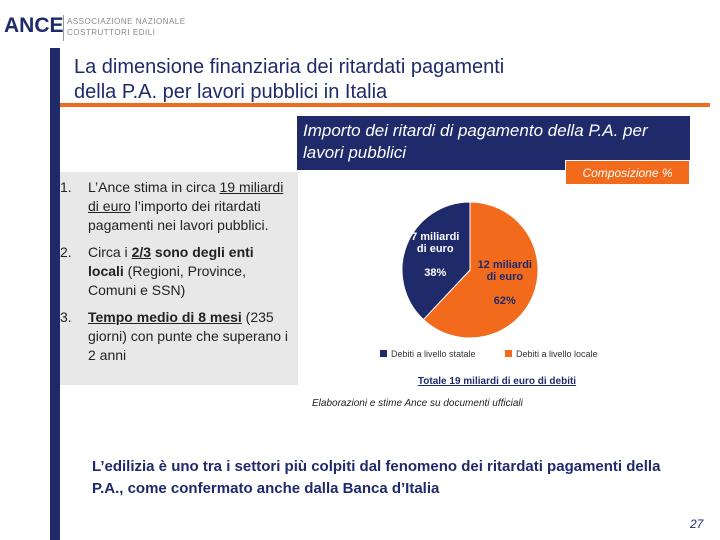 Image resolution: width=720 pixels, height=540 pixels. Describe the element at coordinates (66, 187) in the screenshot. I see `list-number: 1.` at that location.